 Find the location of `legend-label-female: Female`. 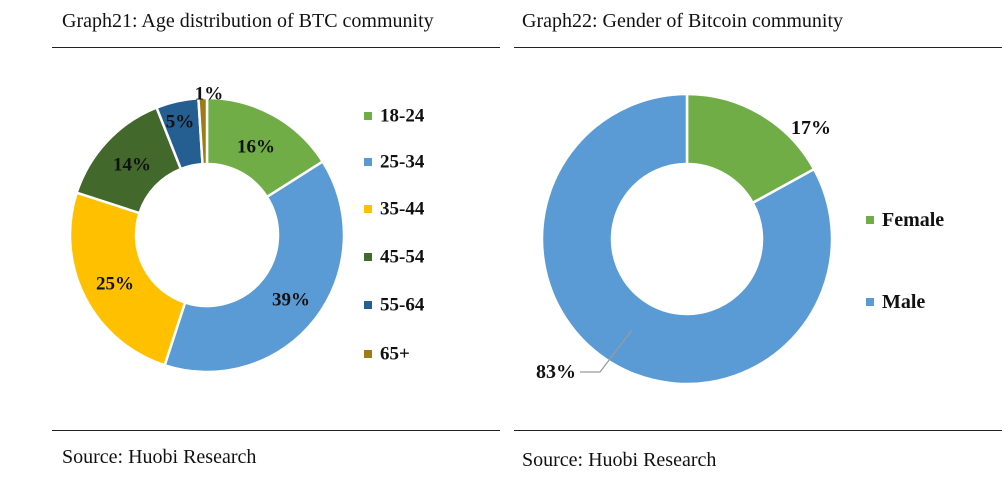

legend-label-female: Female is located at coordinates (913, 220).